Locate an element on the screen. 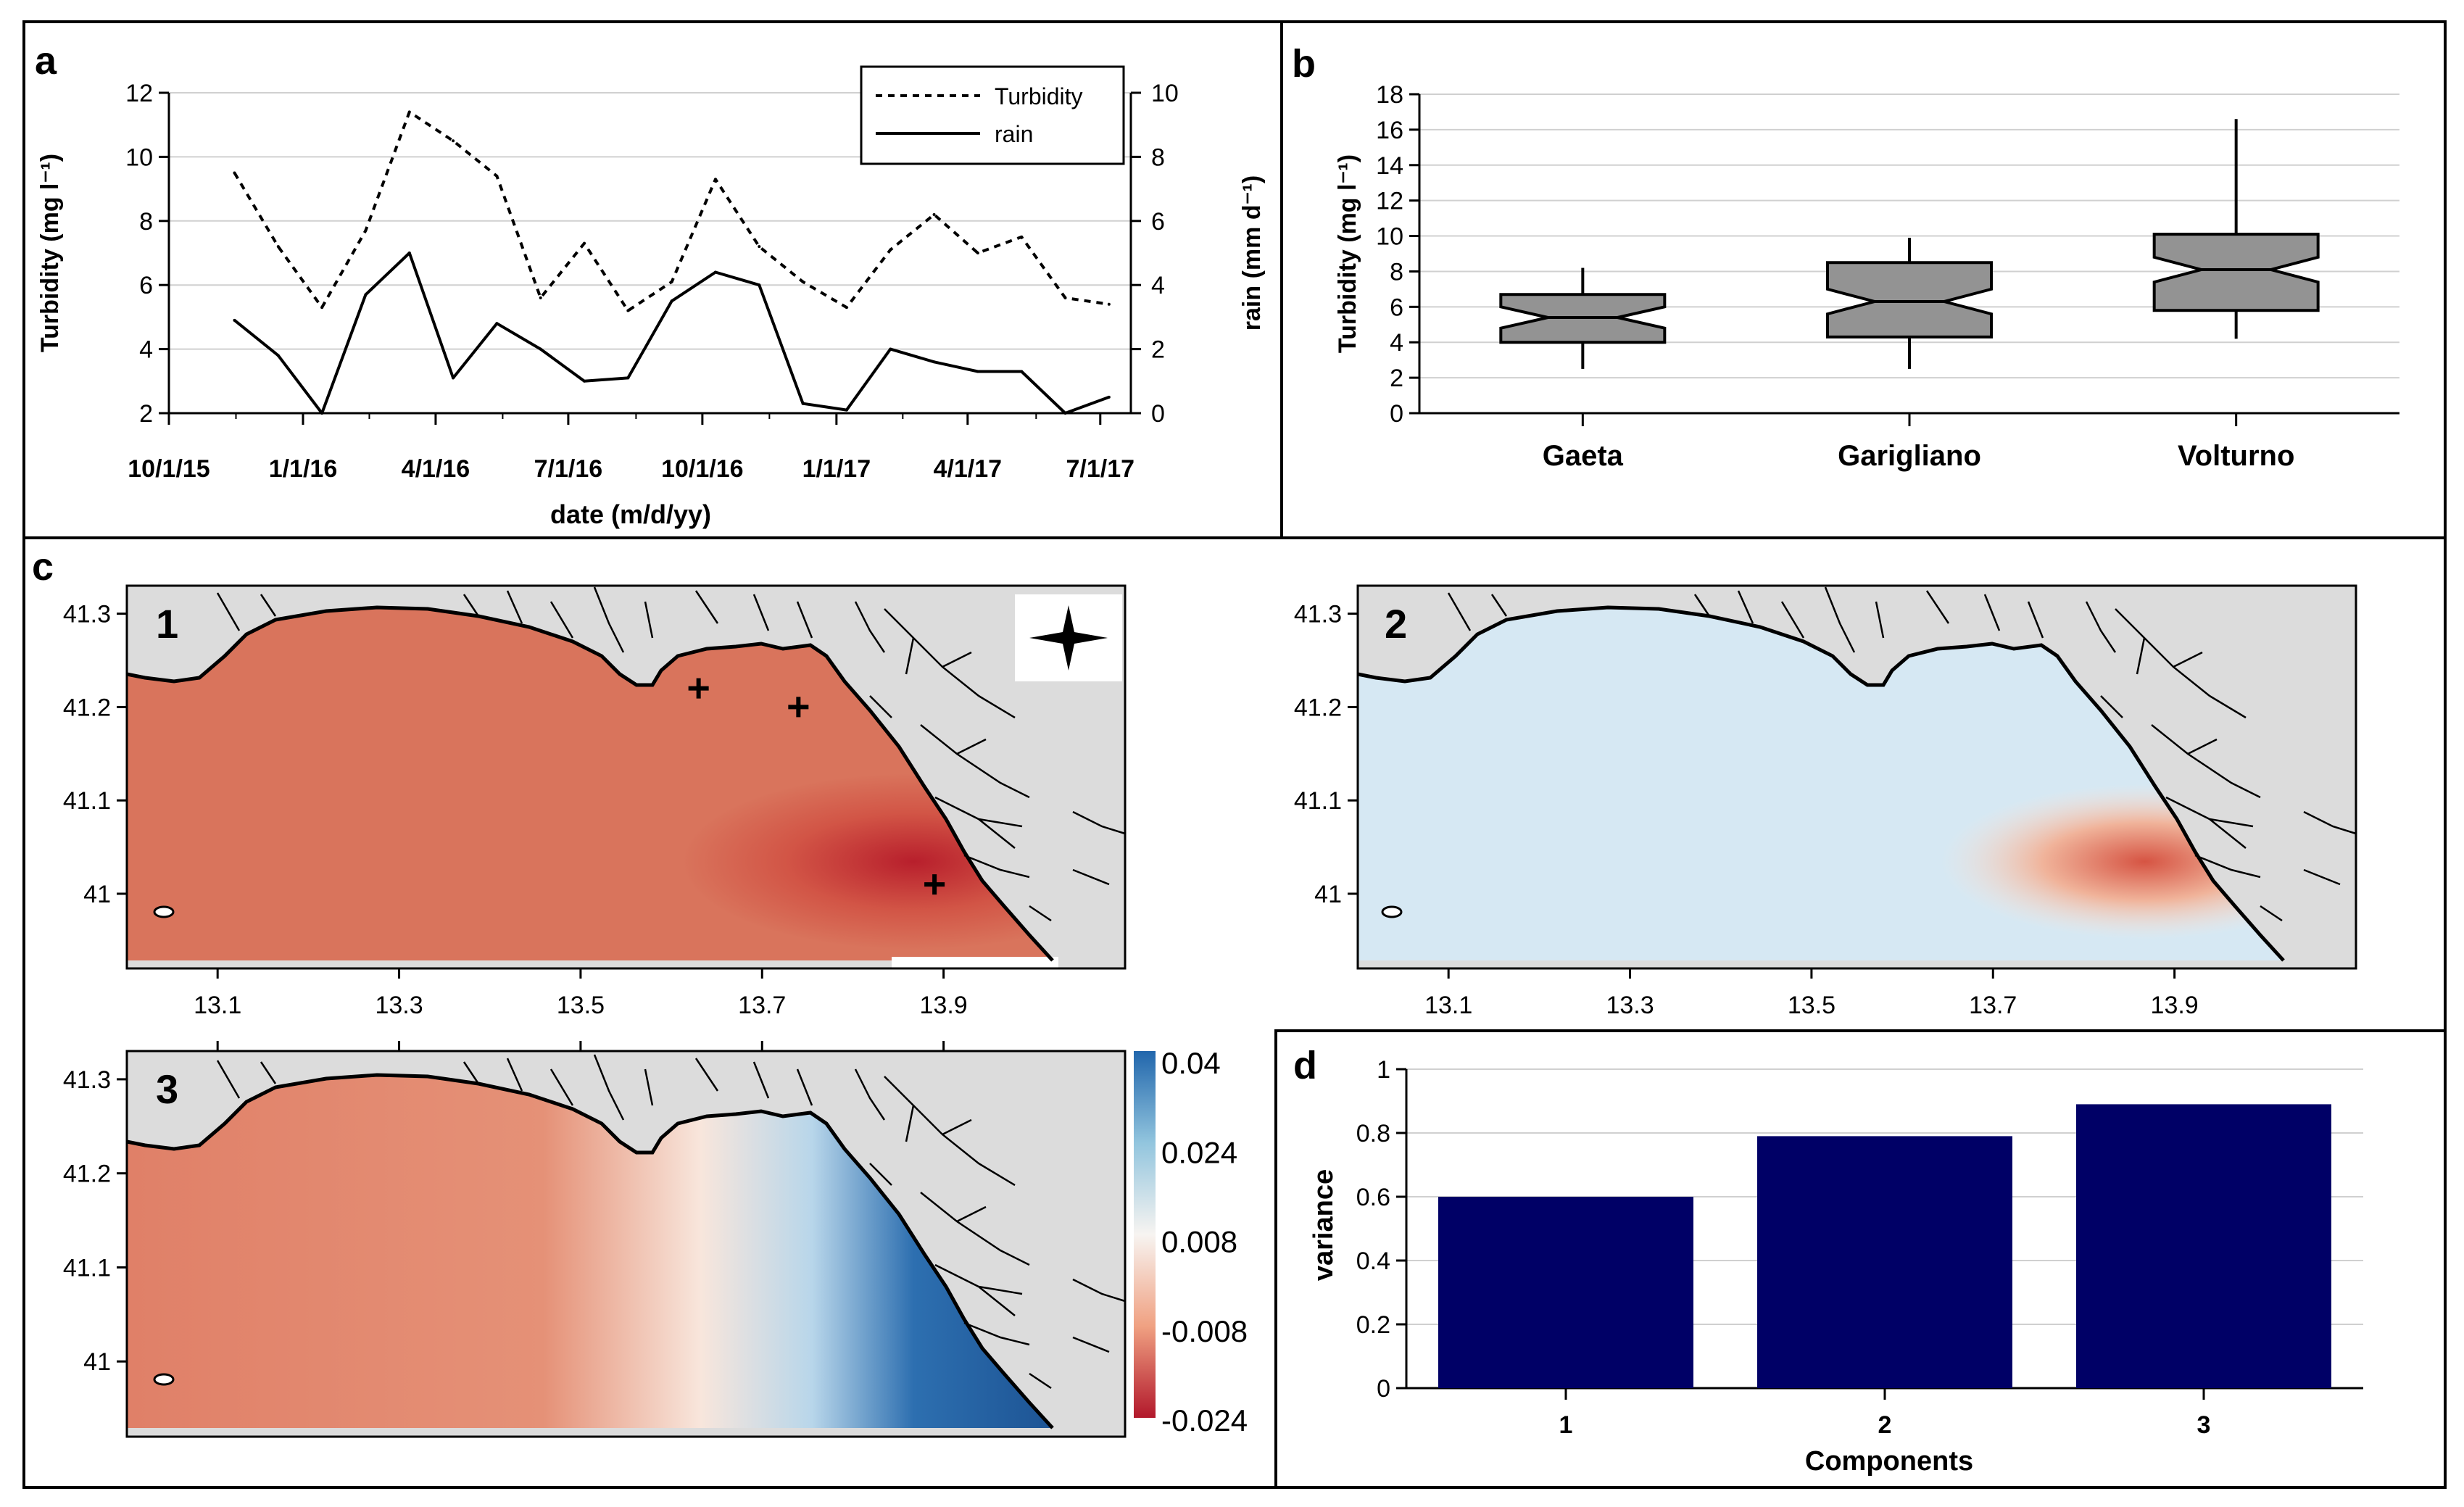 The image size is (2464, 1507). map2-ytick-label: 41.2 is located at coordinates (1318, 707).